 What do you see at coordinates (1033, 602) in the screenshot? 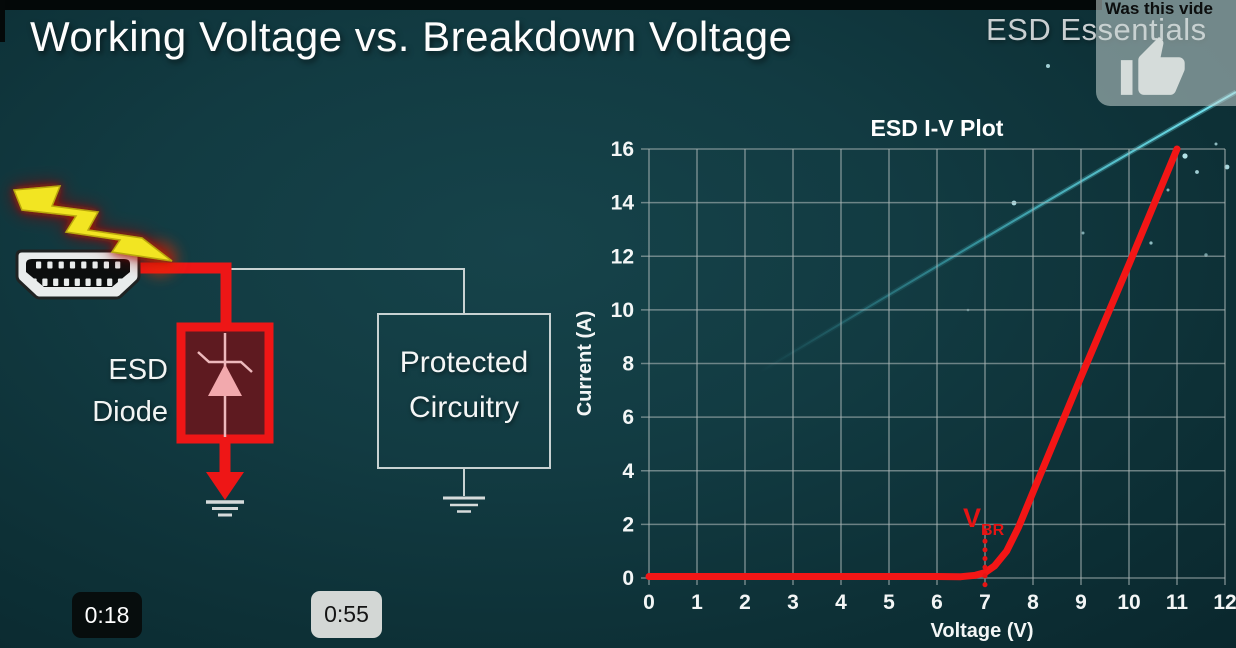
I see `x-tick-label: 8` at bounding box center [1033, 602].